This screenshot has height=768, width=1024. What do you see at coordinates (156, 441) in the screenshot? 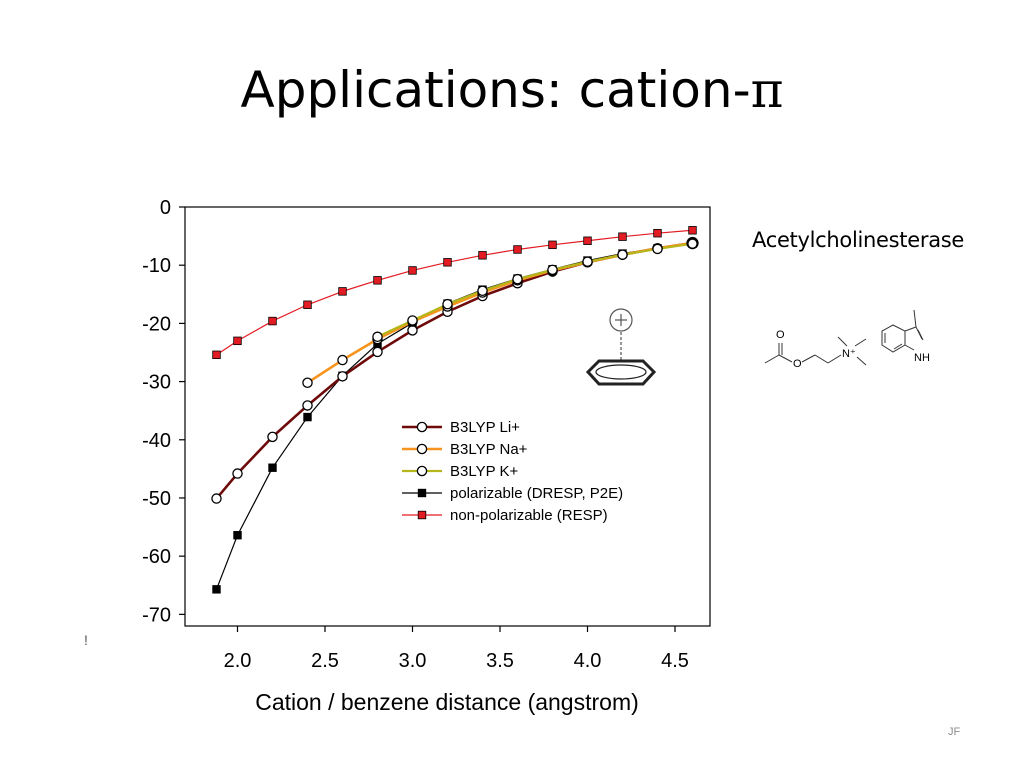
I see `y-tick-label-4: -40` at bounding box center [156, 441].